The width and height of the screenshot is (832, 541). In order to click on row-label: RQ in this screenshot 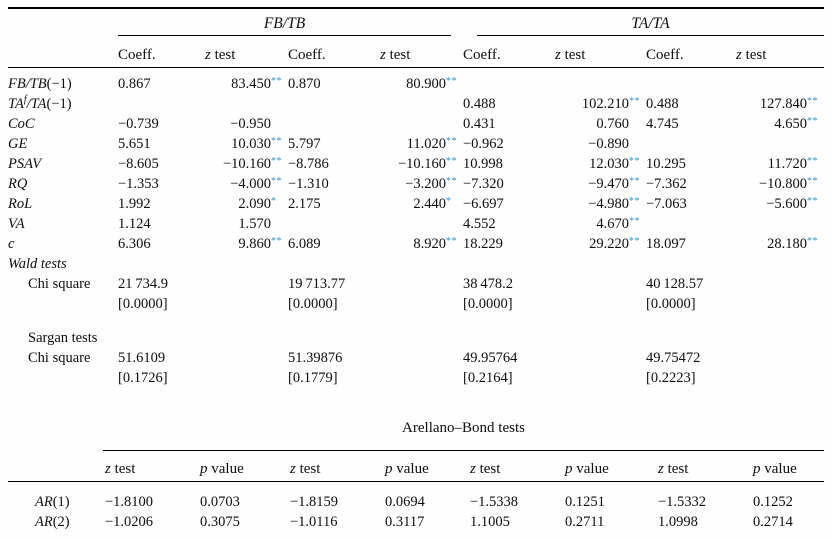, I will do `click(63, 184)`.